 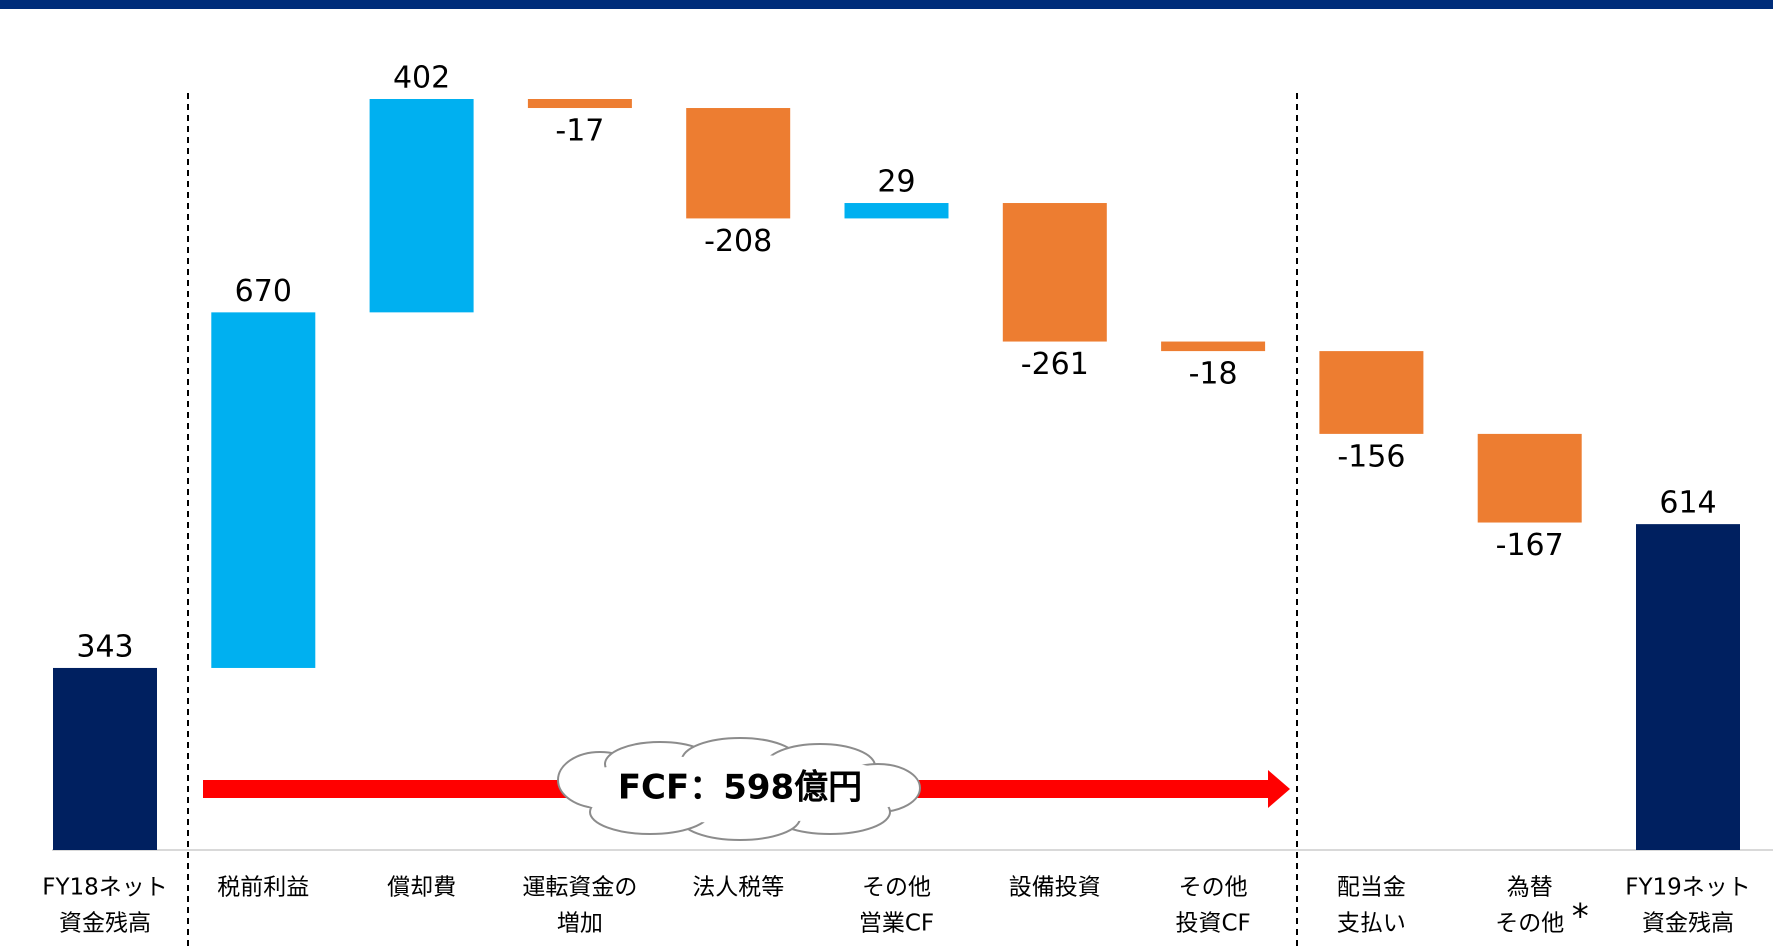 I want to click on x-tick-label: 営業CF, so click(x=896, y=924).